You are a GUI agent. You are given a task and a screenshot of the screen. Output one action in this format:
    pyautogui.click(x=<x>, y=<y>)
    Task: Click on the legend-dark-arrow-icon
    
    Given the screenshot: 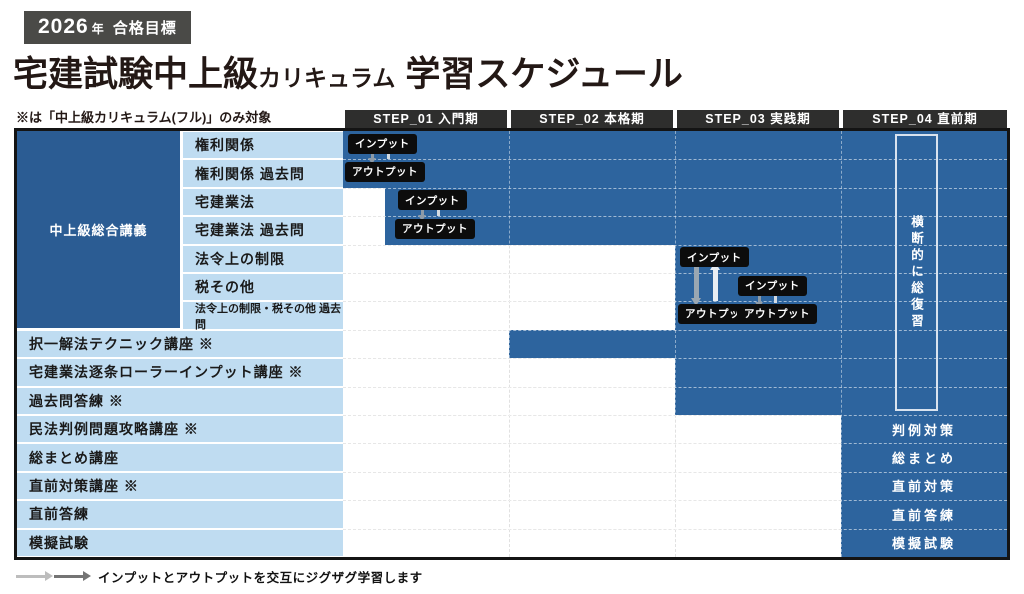 What is the action you would take?
    pyautogui.click(x=72, y=575)
    